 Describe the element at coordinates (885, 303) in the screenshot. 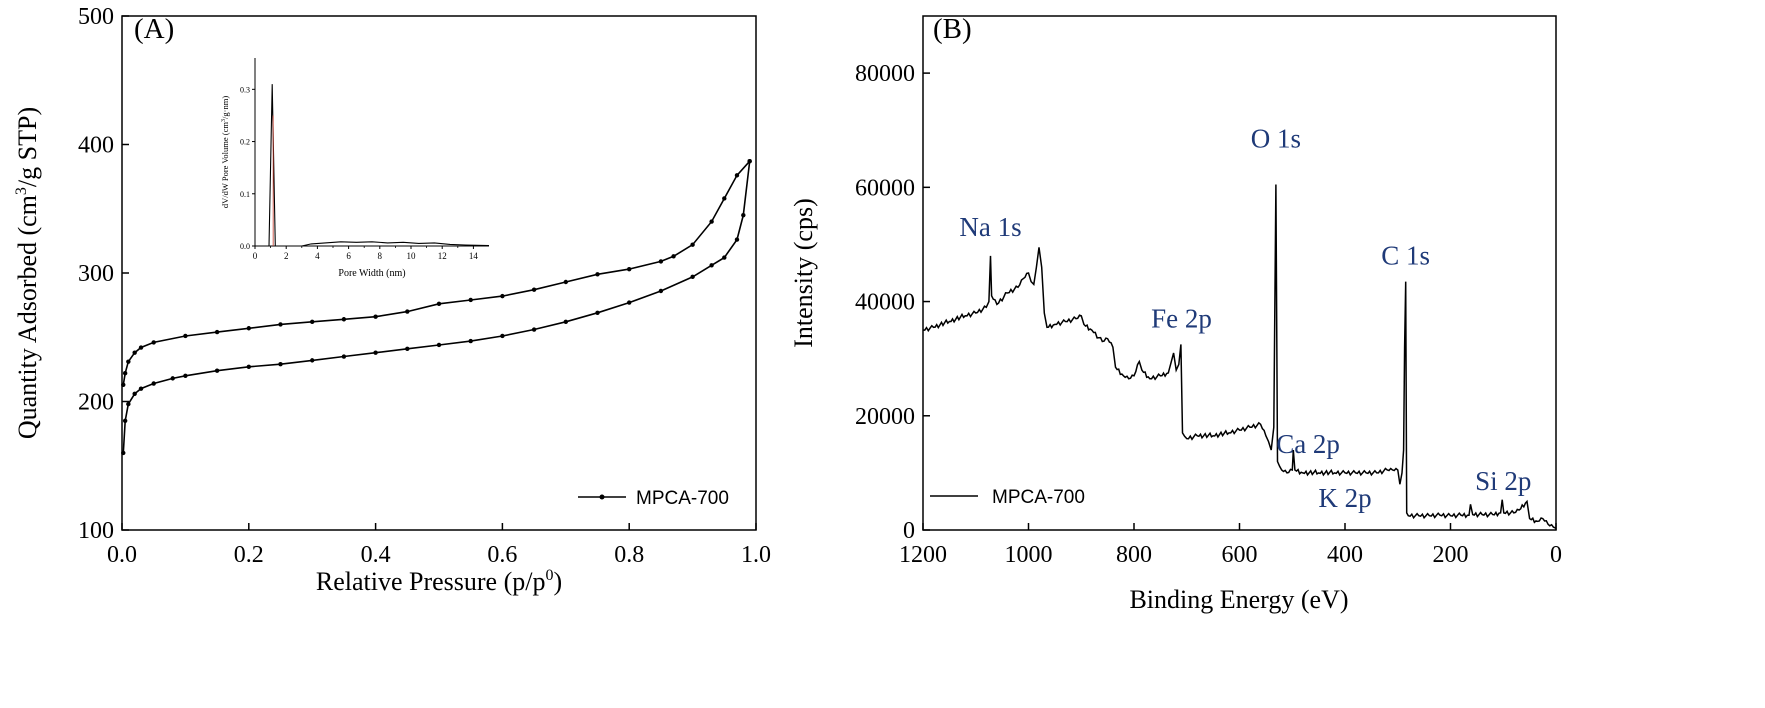

I see `b-y-tick-label: 40000` at that location.